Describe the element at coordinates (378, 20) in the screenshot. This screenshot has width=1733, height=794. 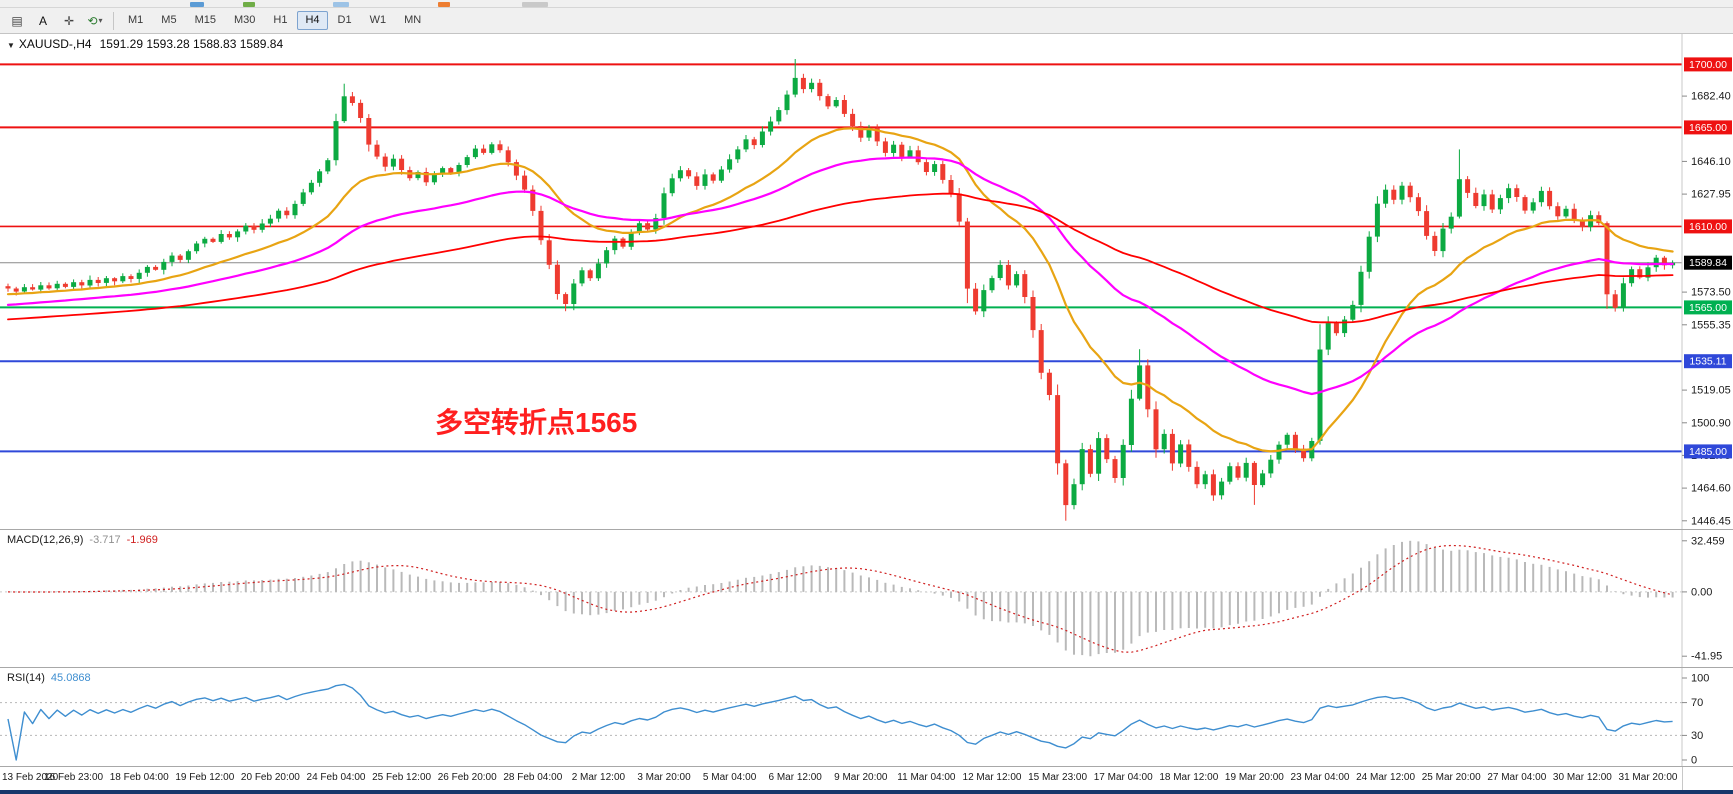
I see `timeframe-button-w1: W1` at that location.